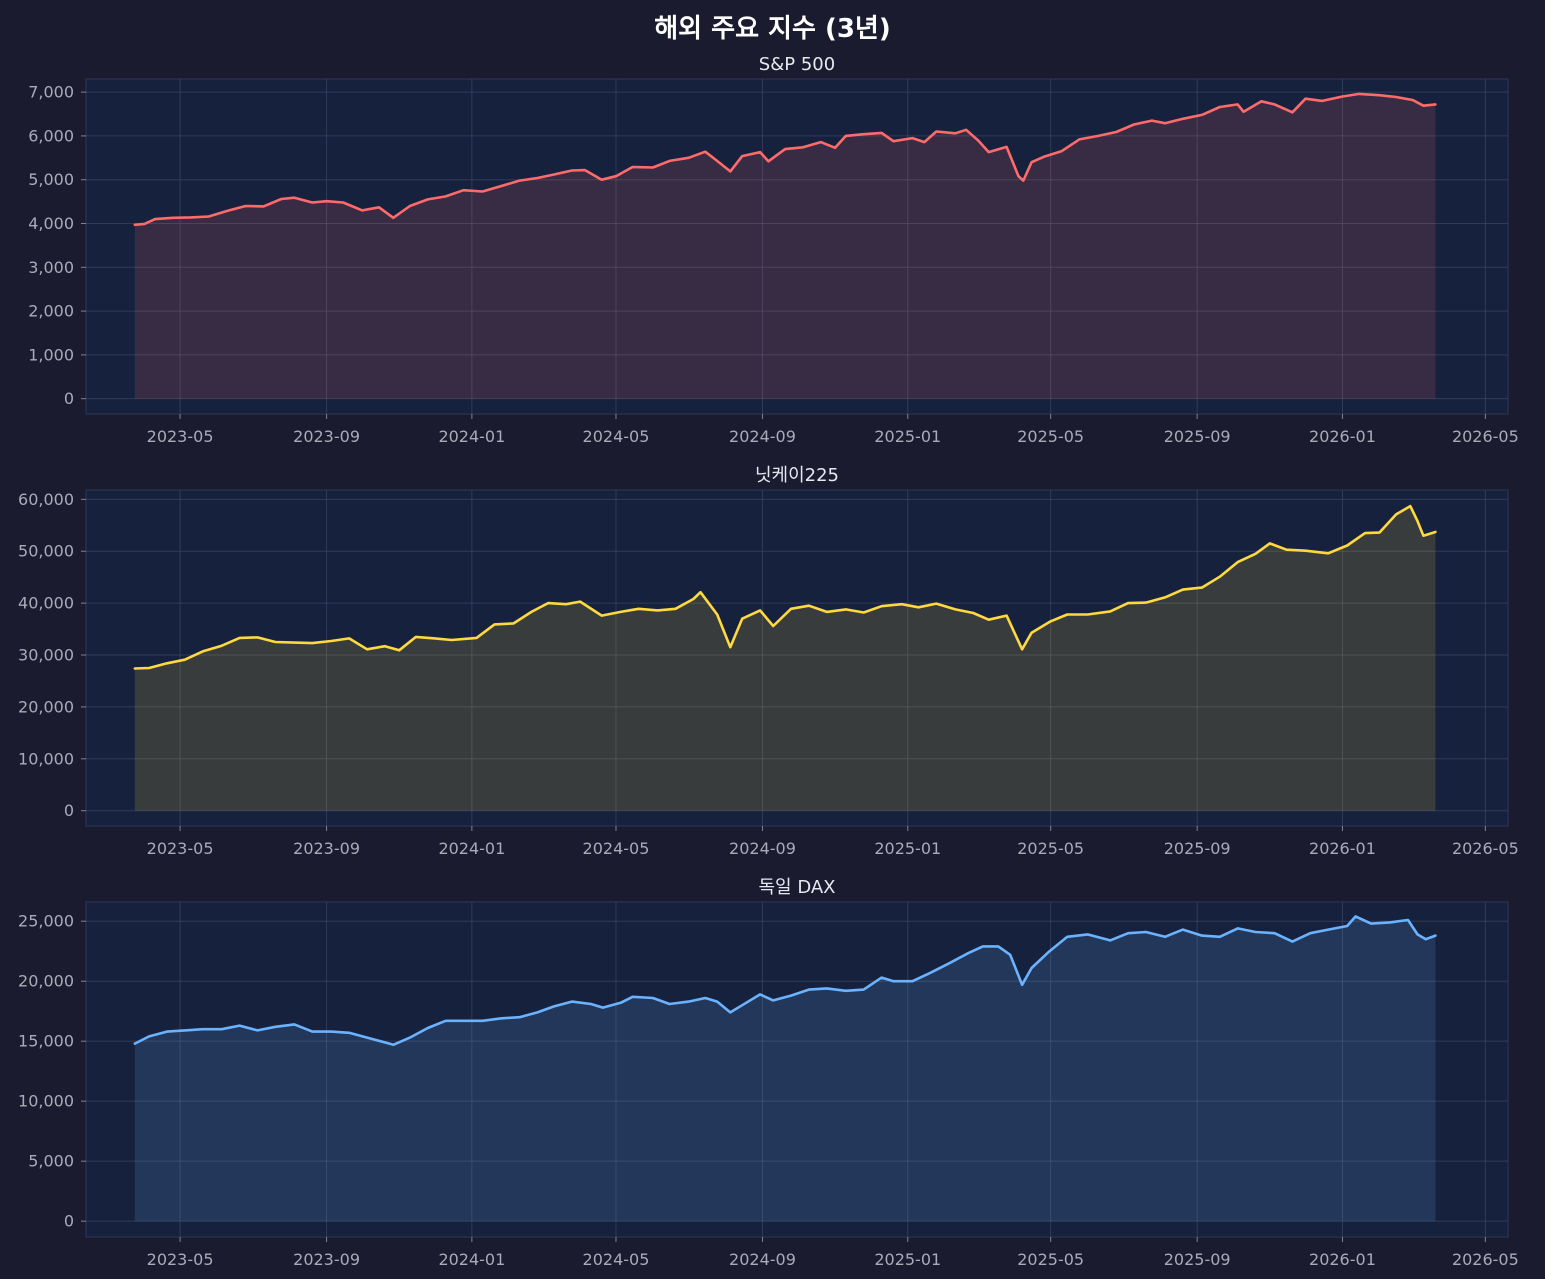  I want to click on dax-y-tick-label: 15,000, so click(46, 1041).